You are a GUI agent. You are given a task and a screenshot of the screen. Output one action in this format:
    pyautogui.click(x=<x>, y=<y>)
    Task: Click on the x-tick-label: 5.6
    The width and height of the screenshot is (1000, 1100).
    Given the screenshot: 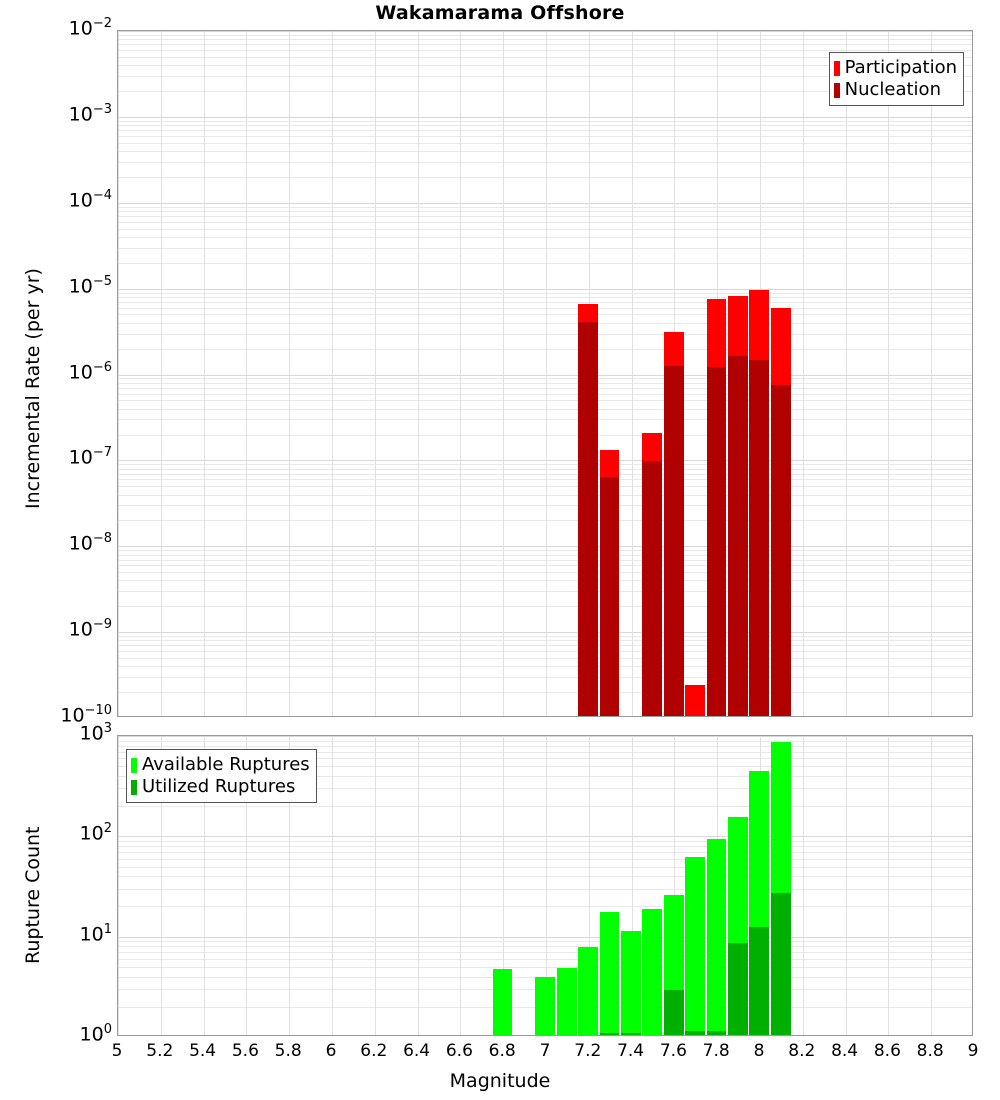 What is the action you would take?
    pyautogui.click(x=245, y=1051)
    